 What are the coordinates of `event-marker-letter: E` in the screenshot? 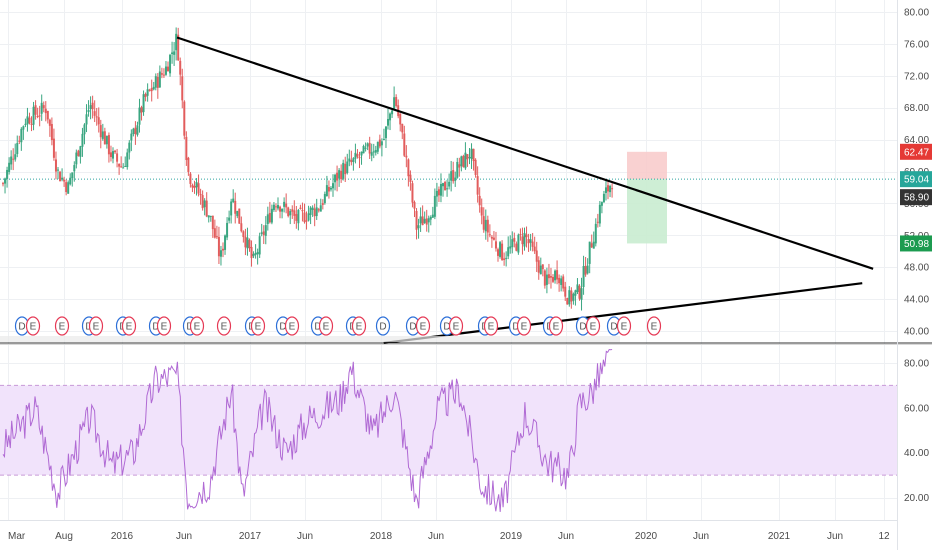 It's located at (292, 327).